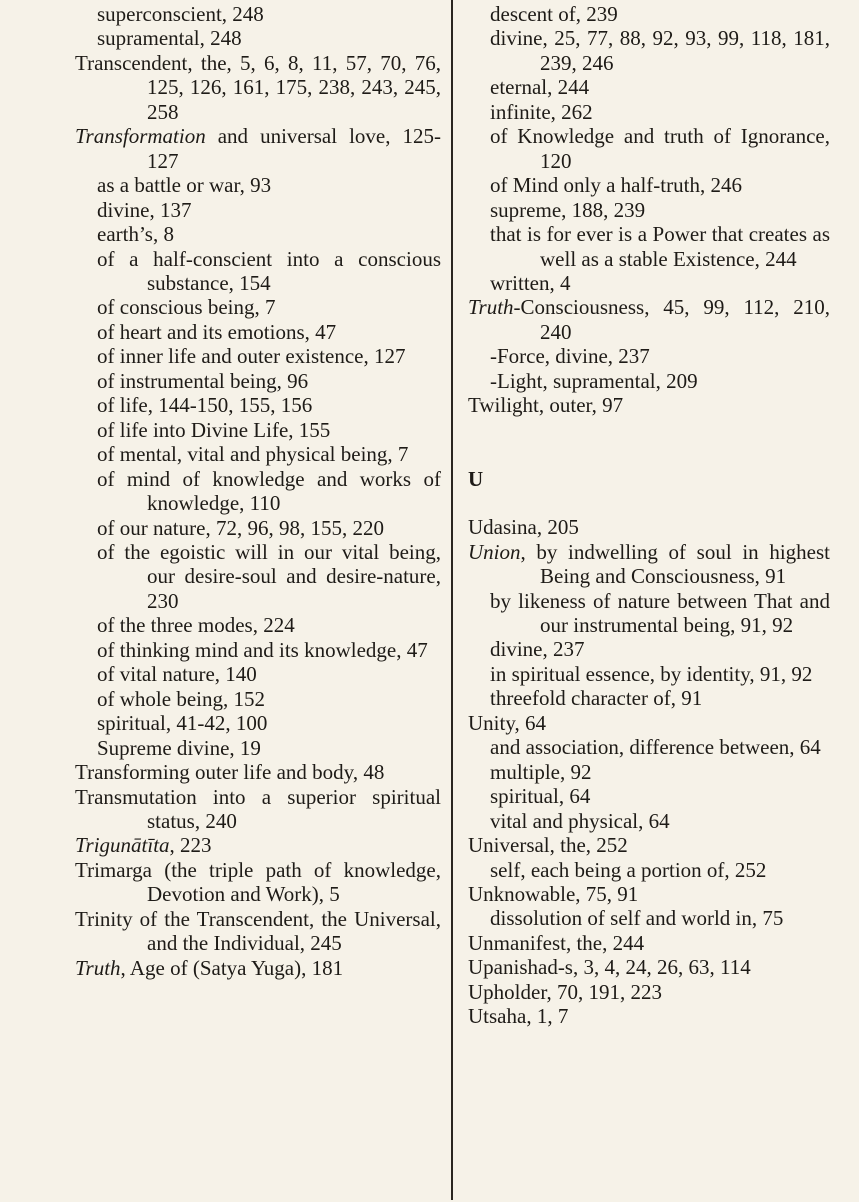 Image resolution: width=859 pixels, height=1202 pixels. Describe the element at coordinates (169, 38) in the screenshot. I see `entry-text: supramental, 248` at that location.